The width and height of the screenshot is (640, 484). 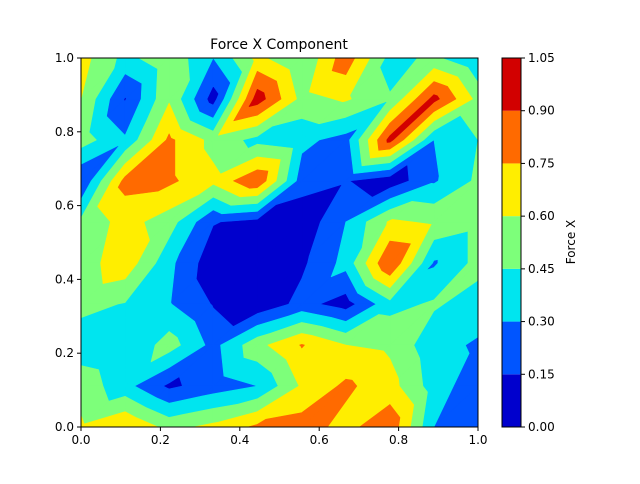 I want to click on colorbar-tick-label: 1.05, so click(x=541, y=58).